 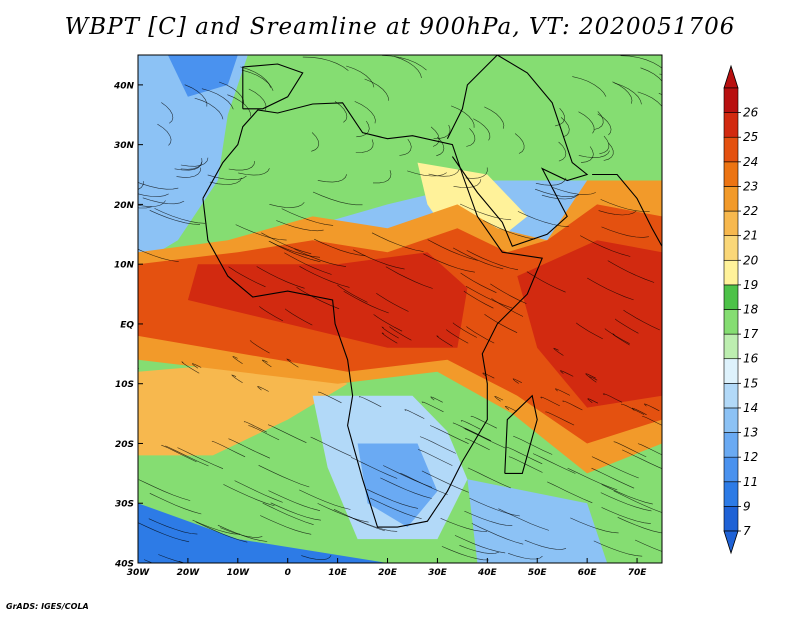 I want to click on colorbar-label: 7, so click(x=747, y=531).